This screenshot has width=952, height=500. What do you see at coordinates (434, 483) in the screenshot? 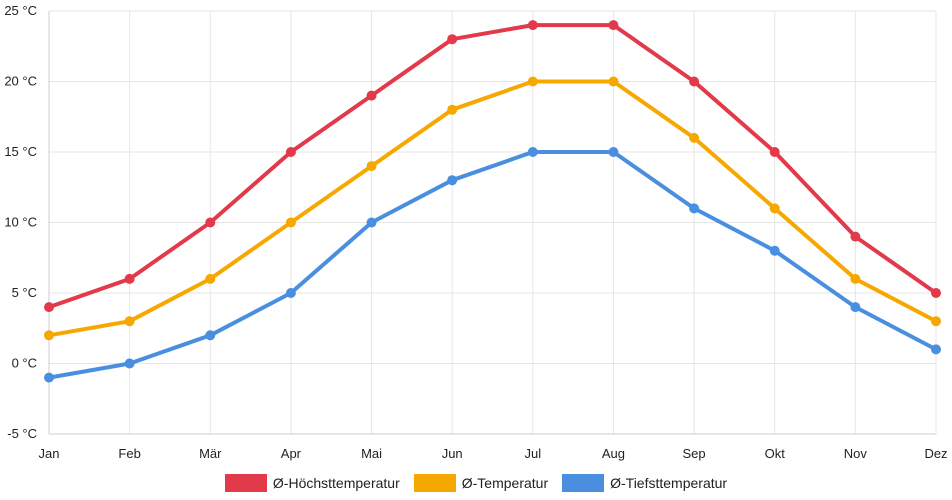
I see `legend-swatch-avg` at bounding box center [434, 483].